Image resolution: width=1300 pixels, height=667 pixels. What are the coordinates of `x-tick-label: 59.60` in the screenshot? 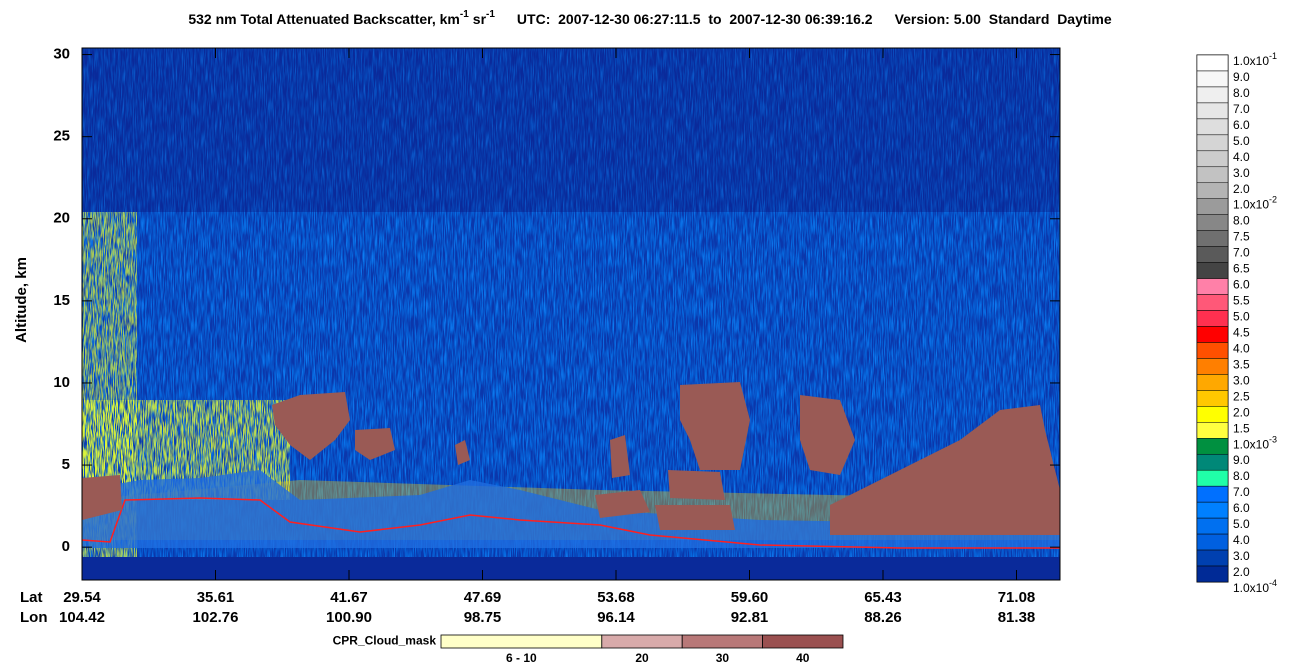 It's located at (750, 597).